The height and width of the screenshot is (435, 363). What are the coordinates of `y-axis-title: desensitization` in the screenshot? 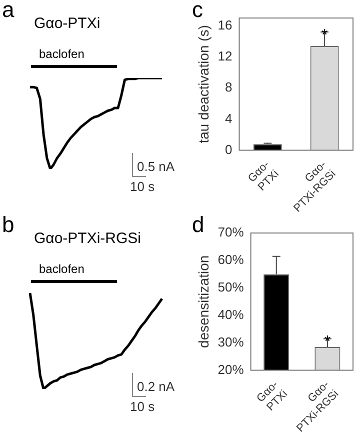 It's located at (203, 301).